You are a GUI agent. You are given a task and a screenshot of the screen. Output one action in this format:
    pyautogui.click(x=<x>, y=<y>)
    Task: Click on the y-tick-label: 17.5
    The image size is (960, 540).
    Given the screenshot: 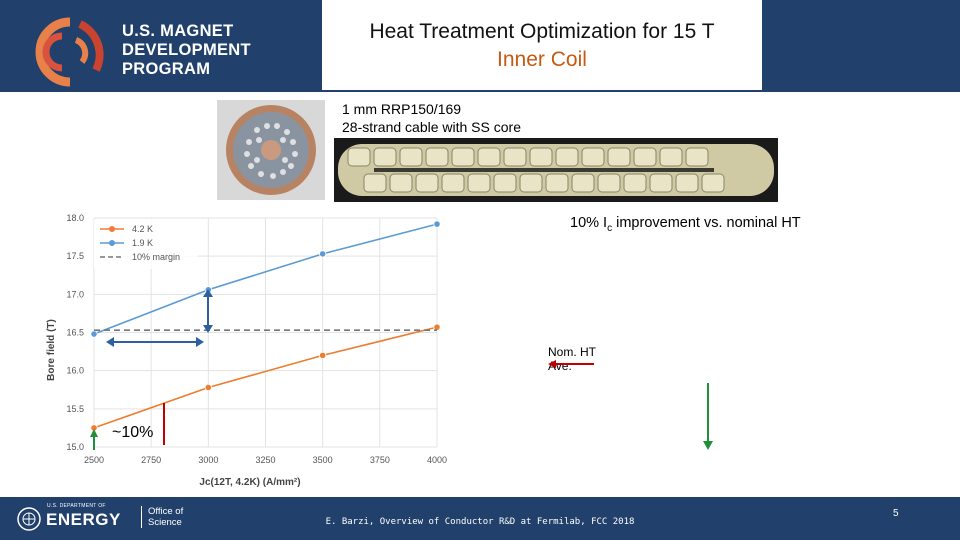 What is the action you would take?
    pyautogui.click(x=75, y=256)
    